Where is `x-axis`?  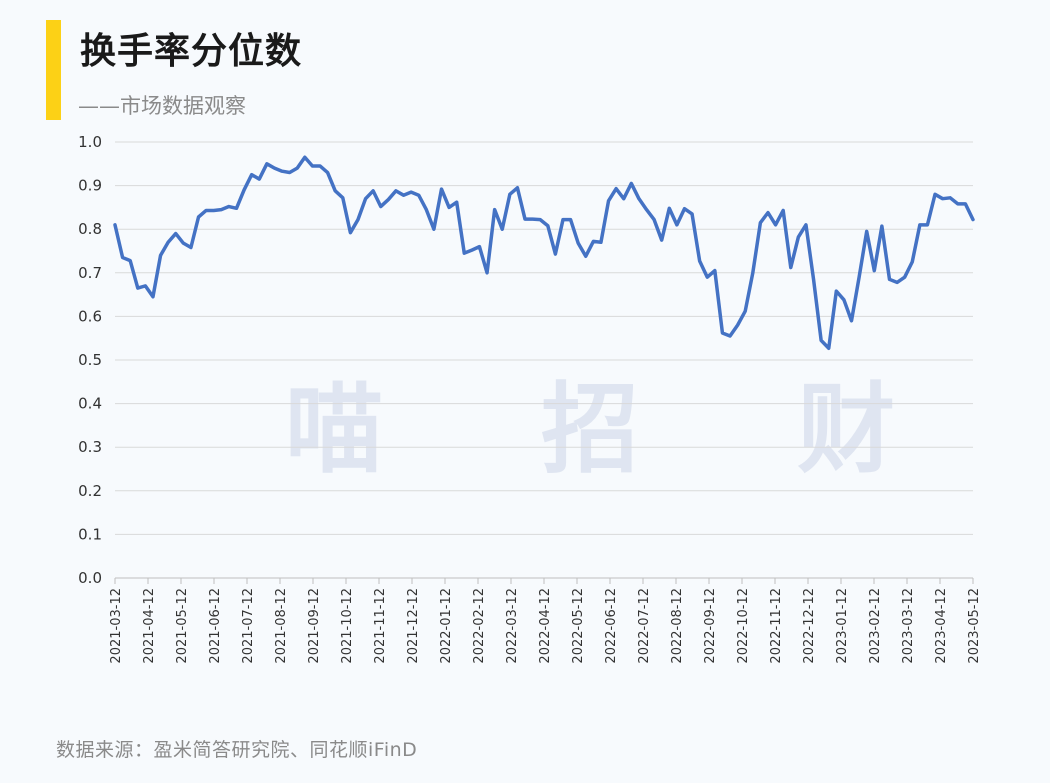
x-axis is located at coordinates (544, 580).